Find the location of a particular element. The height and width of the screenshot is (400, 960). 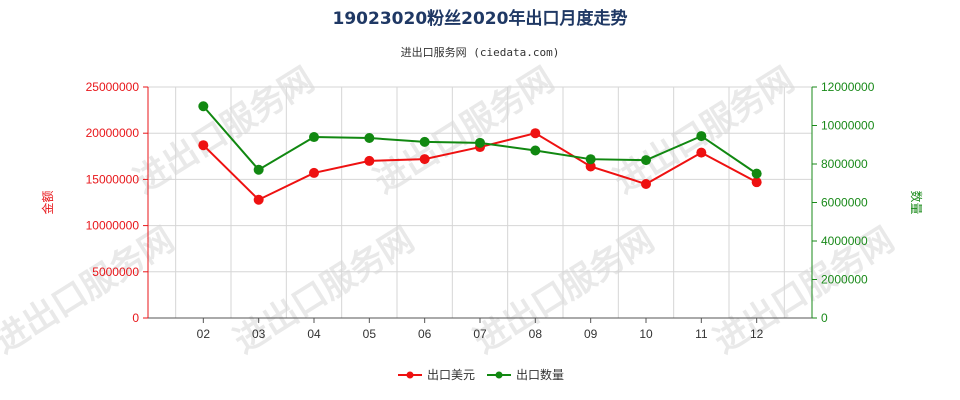

x-tick-label: 10 is located at coordinates (646, 334).